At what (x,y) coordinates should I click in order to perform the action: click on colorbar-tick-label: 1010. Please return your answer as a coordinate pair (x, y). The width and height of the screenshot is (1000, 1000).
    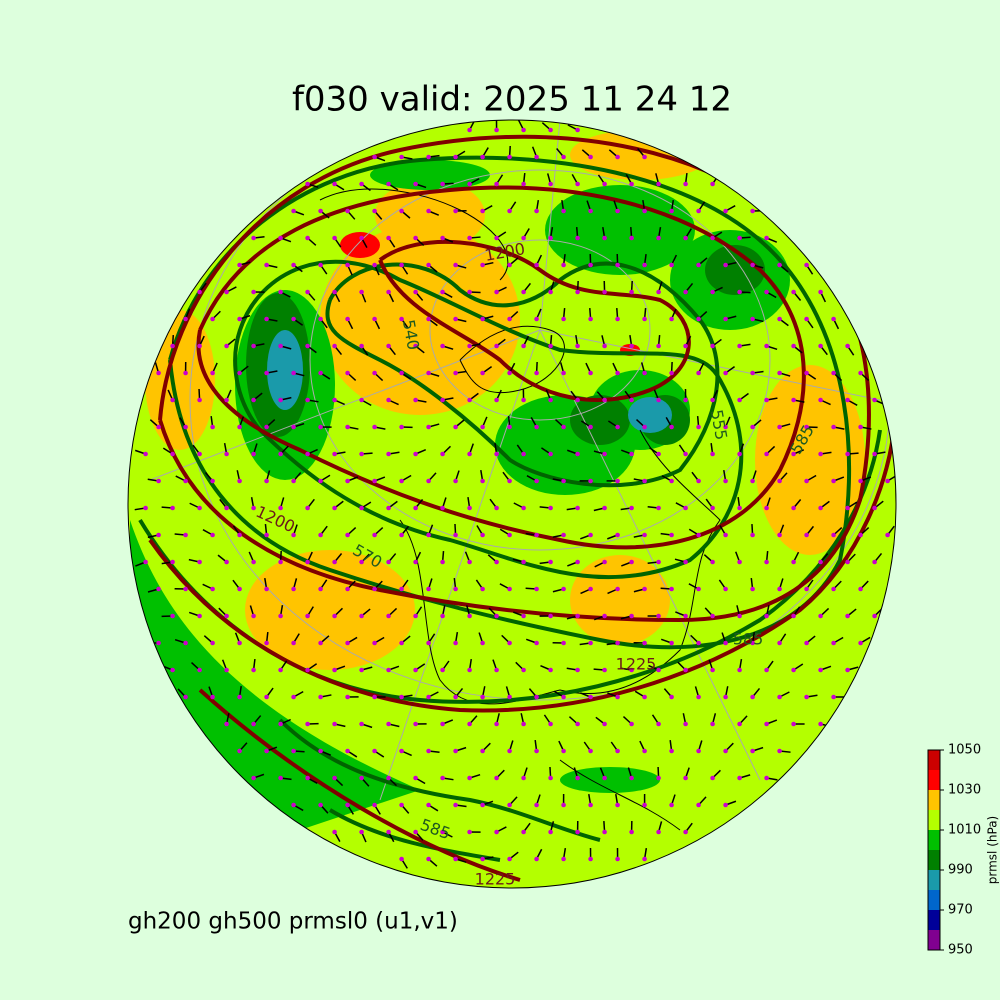
    Looking at the image, I should click on (964, 830).